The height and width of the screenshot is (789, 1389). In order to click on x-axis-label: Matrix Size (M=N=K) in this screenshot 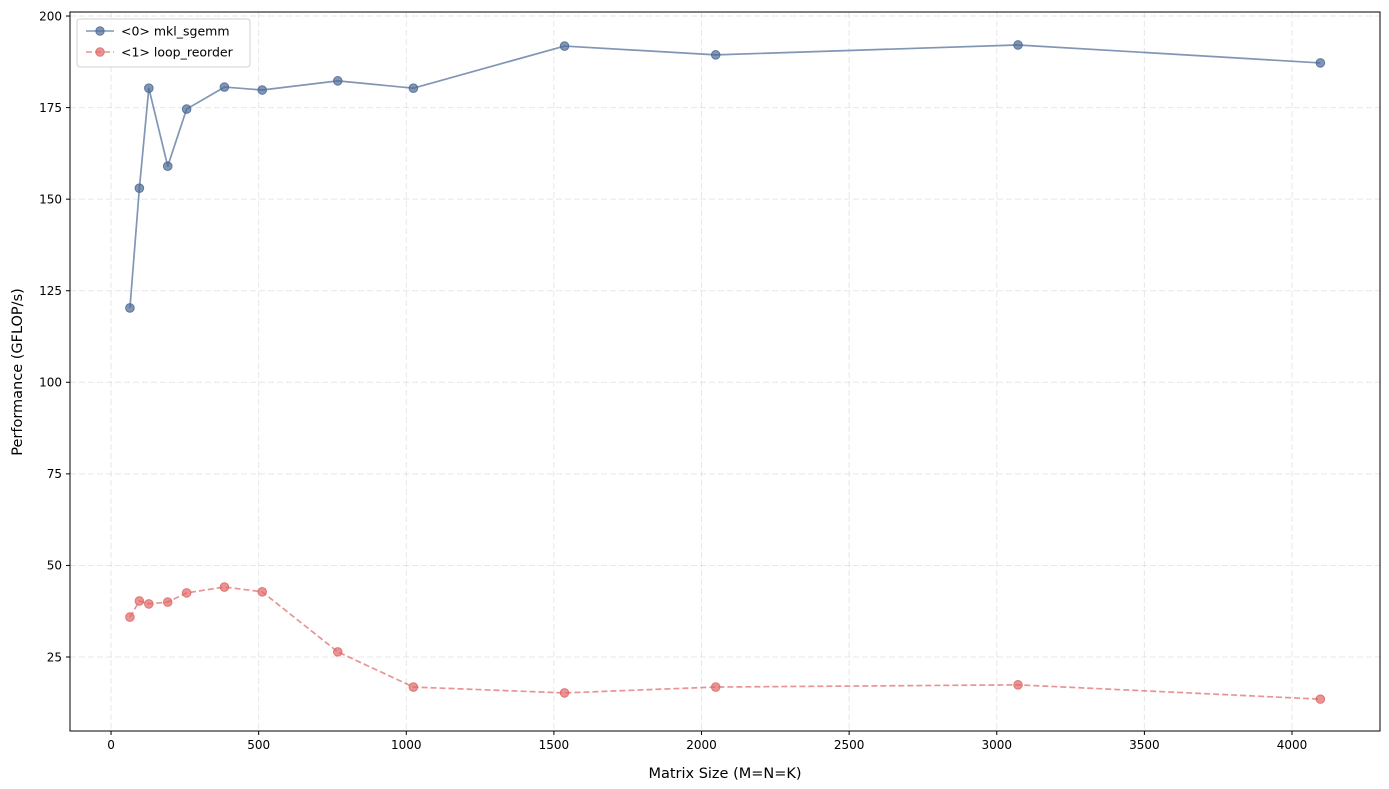, I will do `click(724, 774)`.